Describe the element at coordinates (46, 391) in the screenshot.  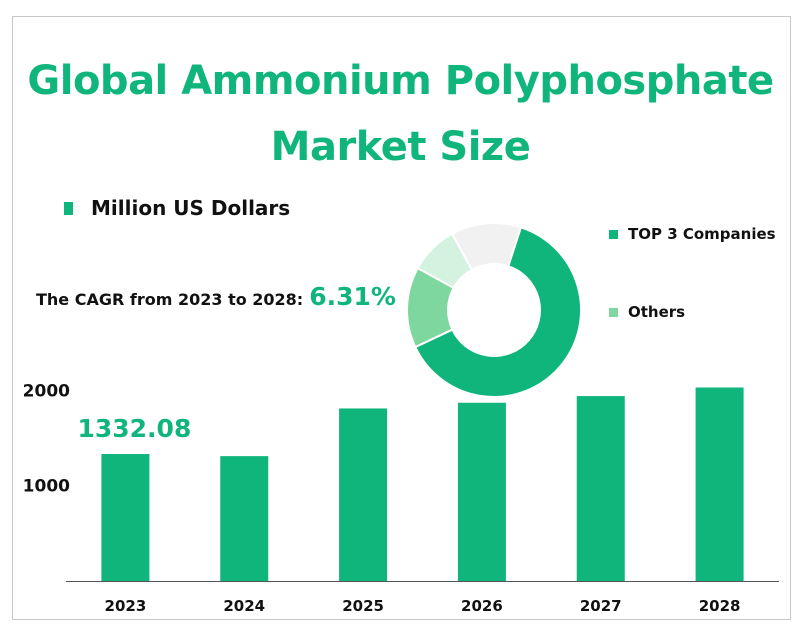
I see `y-tick-label-2000: 2000` at that location.